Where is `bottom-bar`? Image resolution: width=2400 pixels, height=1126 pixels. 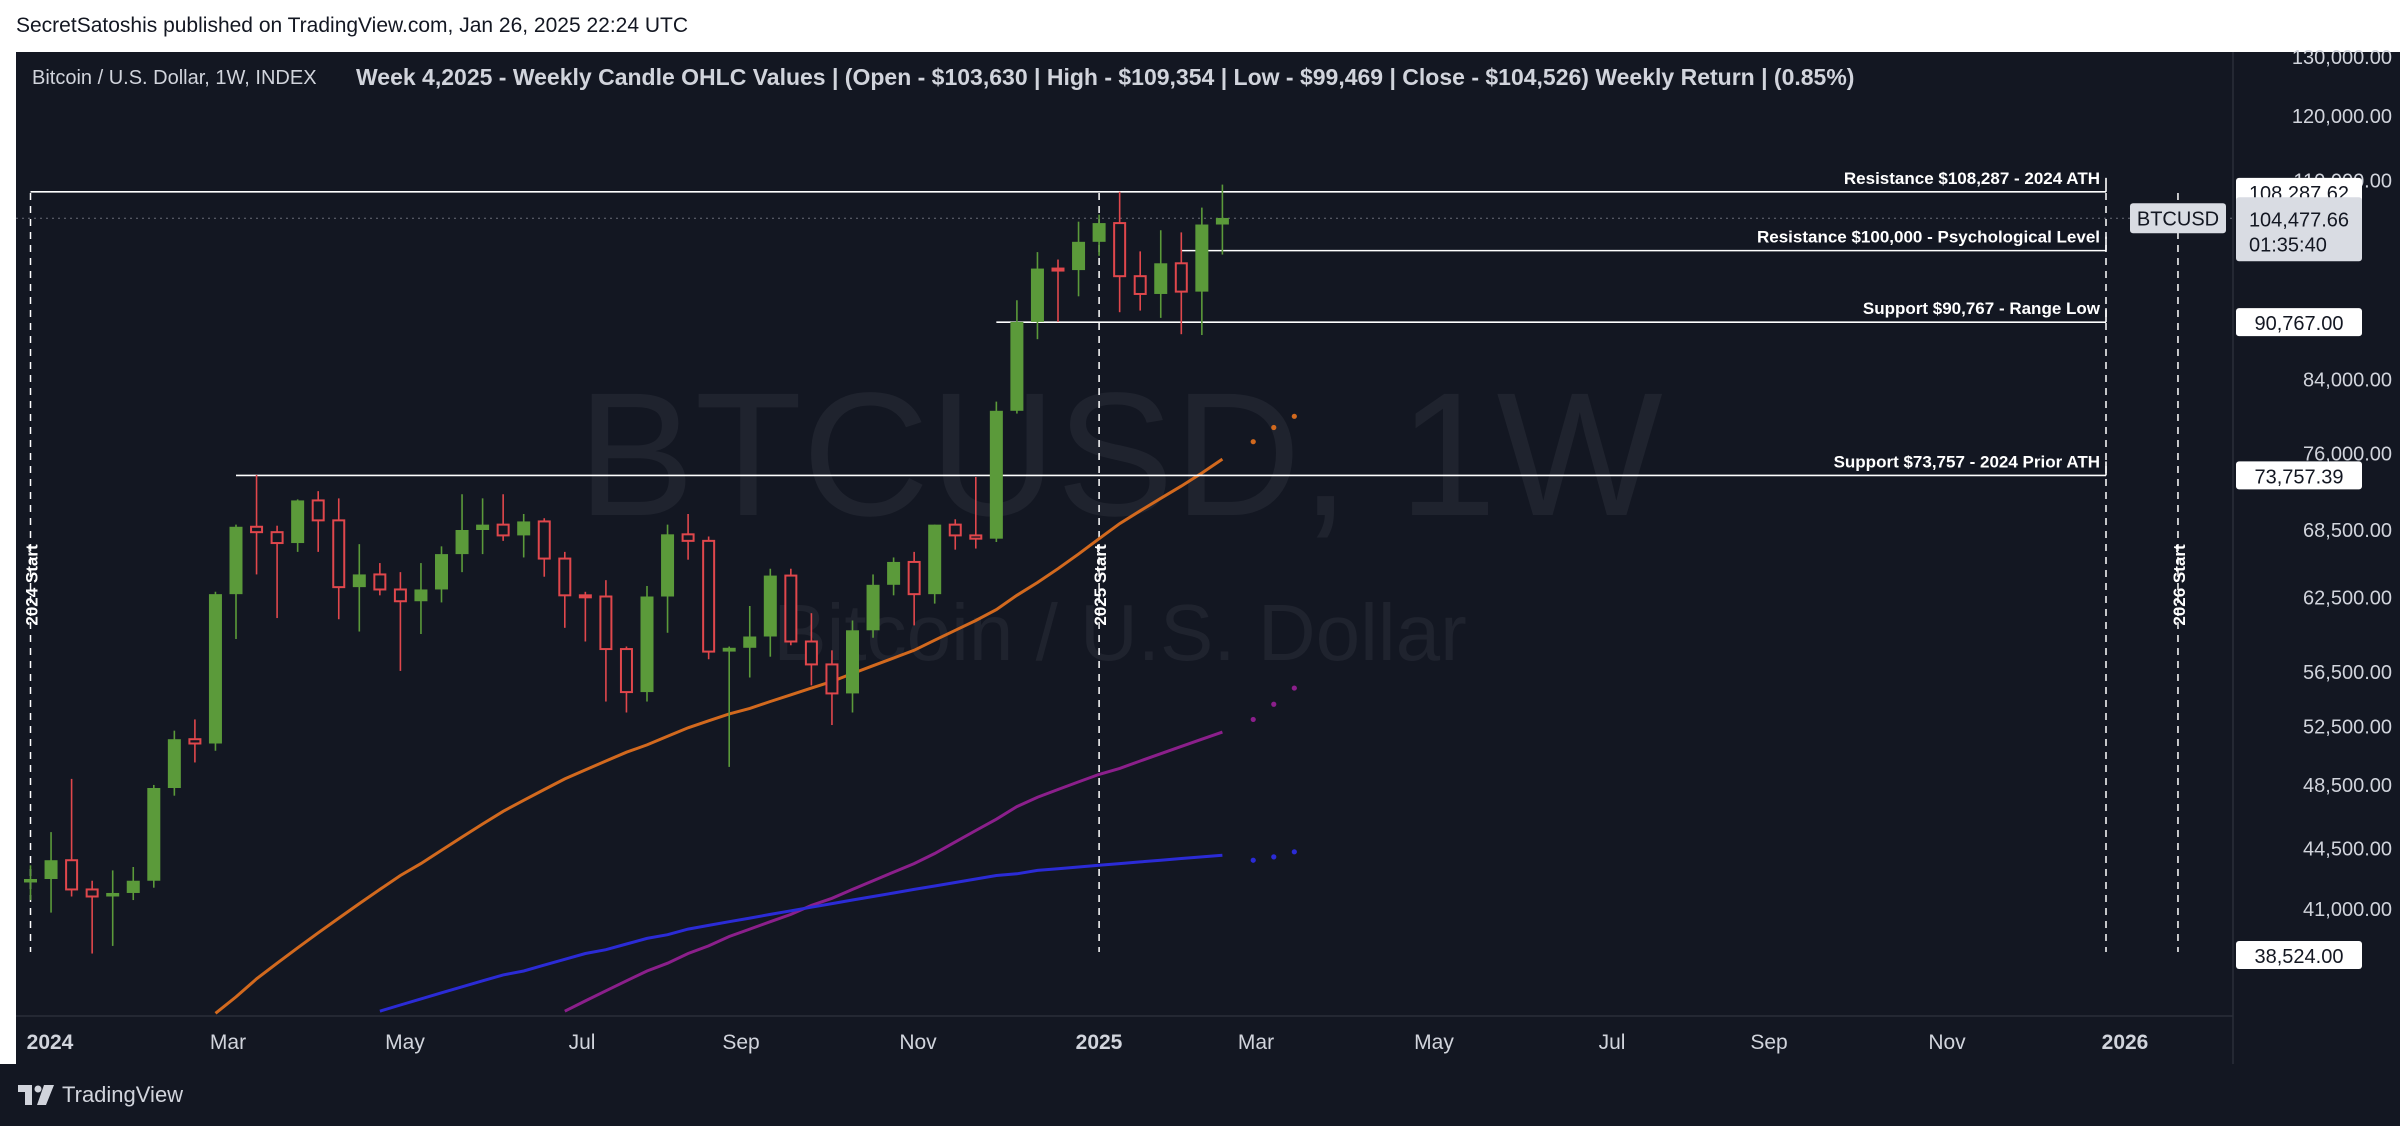
bottom-bar is located at coordinates (1200, 1095).